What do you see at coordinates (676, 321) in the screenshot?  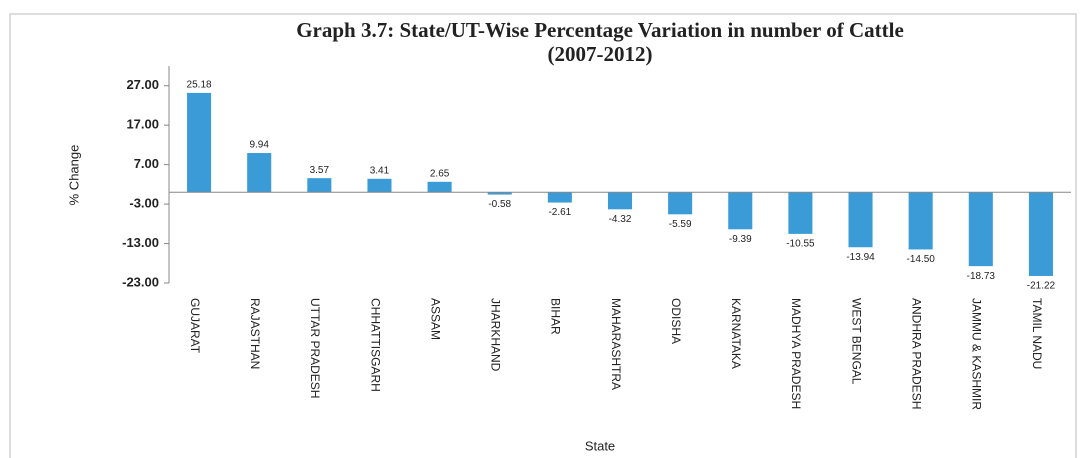 I see `x-tick-label: ODISHA` at bounding box center [676, 321].